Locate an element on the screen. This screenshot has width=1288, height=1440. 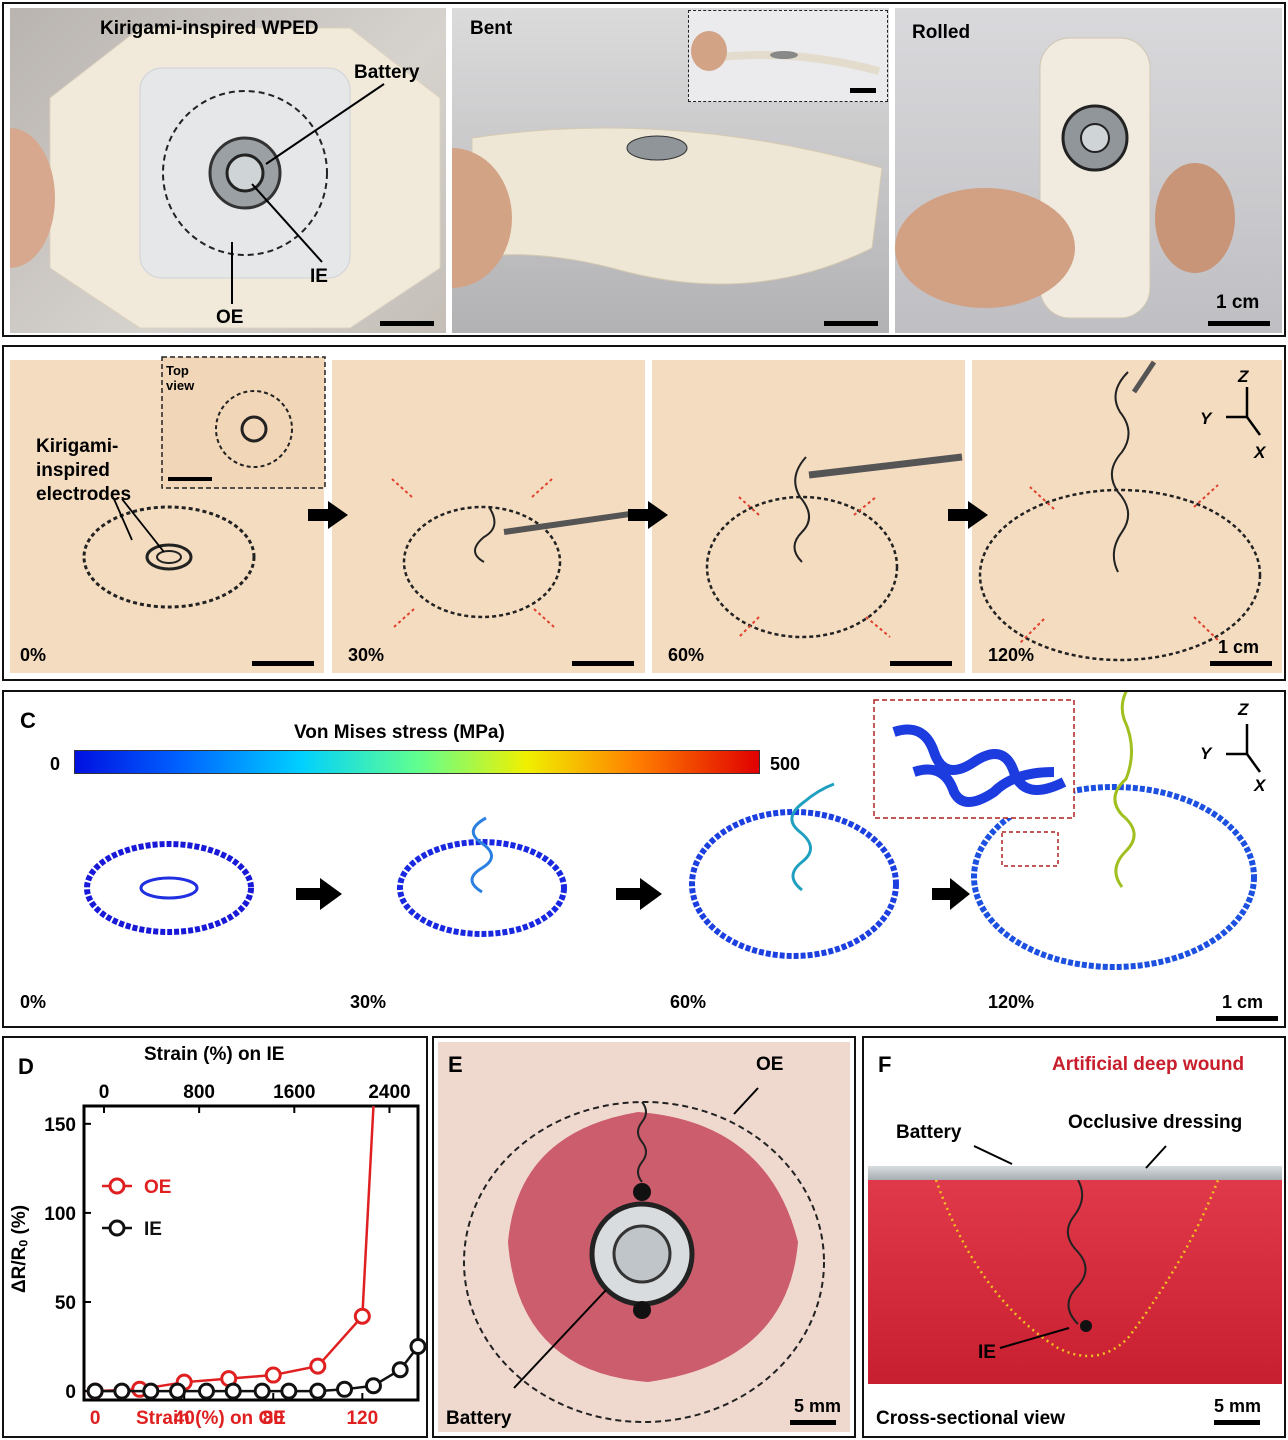
colorbar-min: 0 is located at coordinates (55, 764).